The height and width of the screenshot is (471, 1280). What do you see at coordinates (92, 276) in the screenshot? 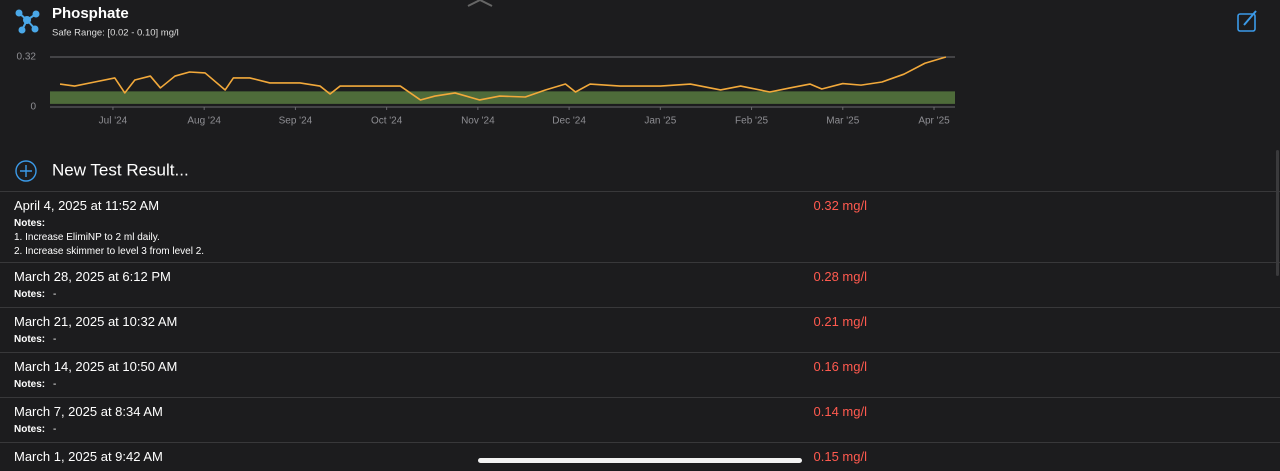
I see `entry-date: March 28, 2025 at 6:12 PM` at bounding box center [92, 276].